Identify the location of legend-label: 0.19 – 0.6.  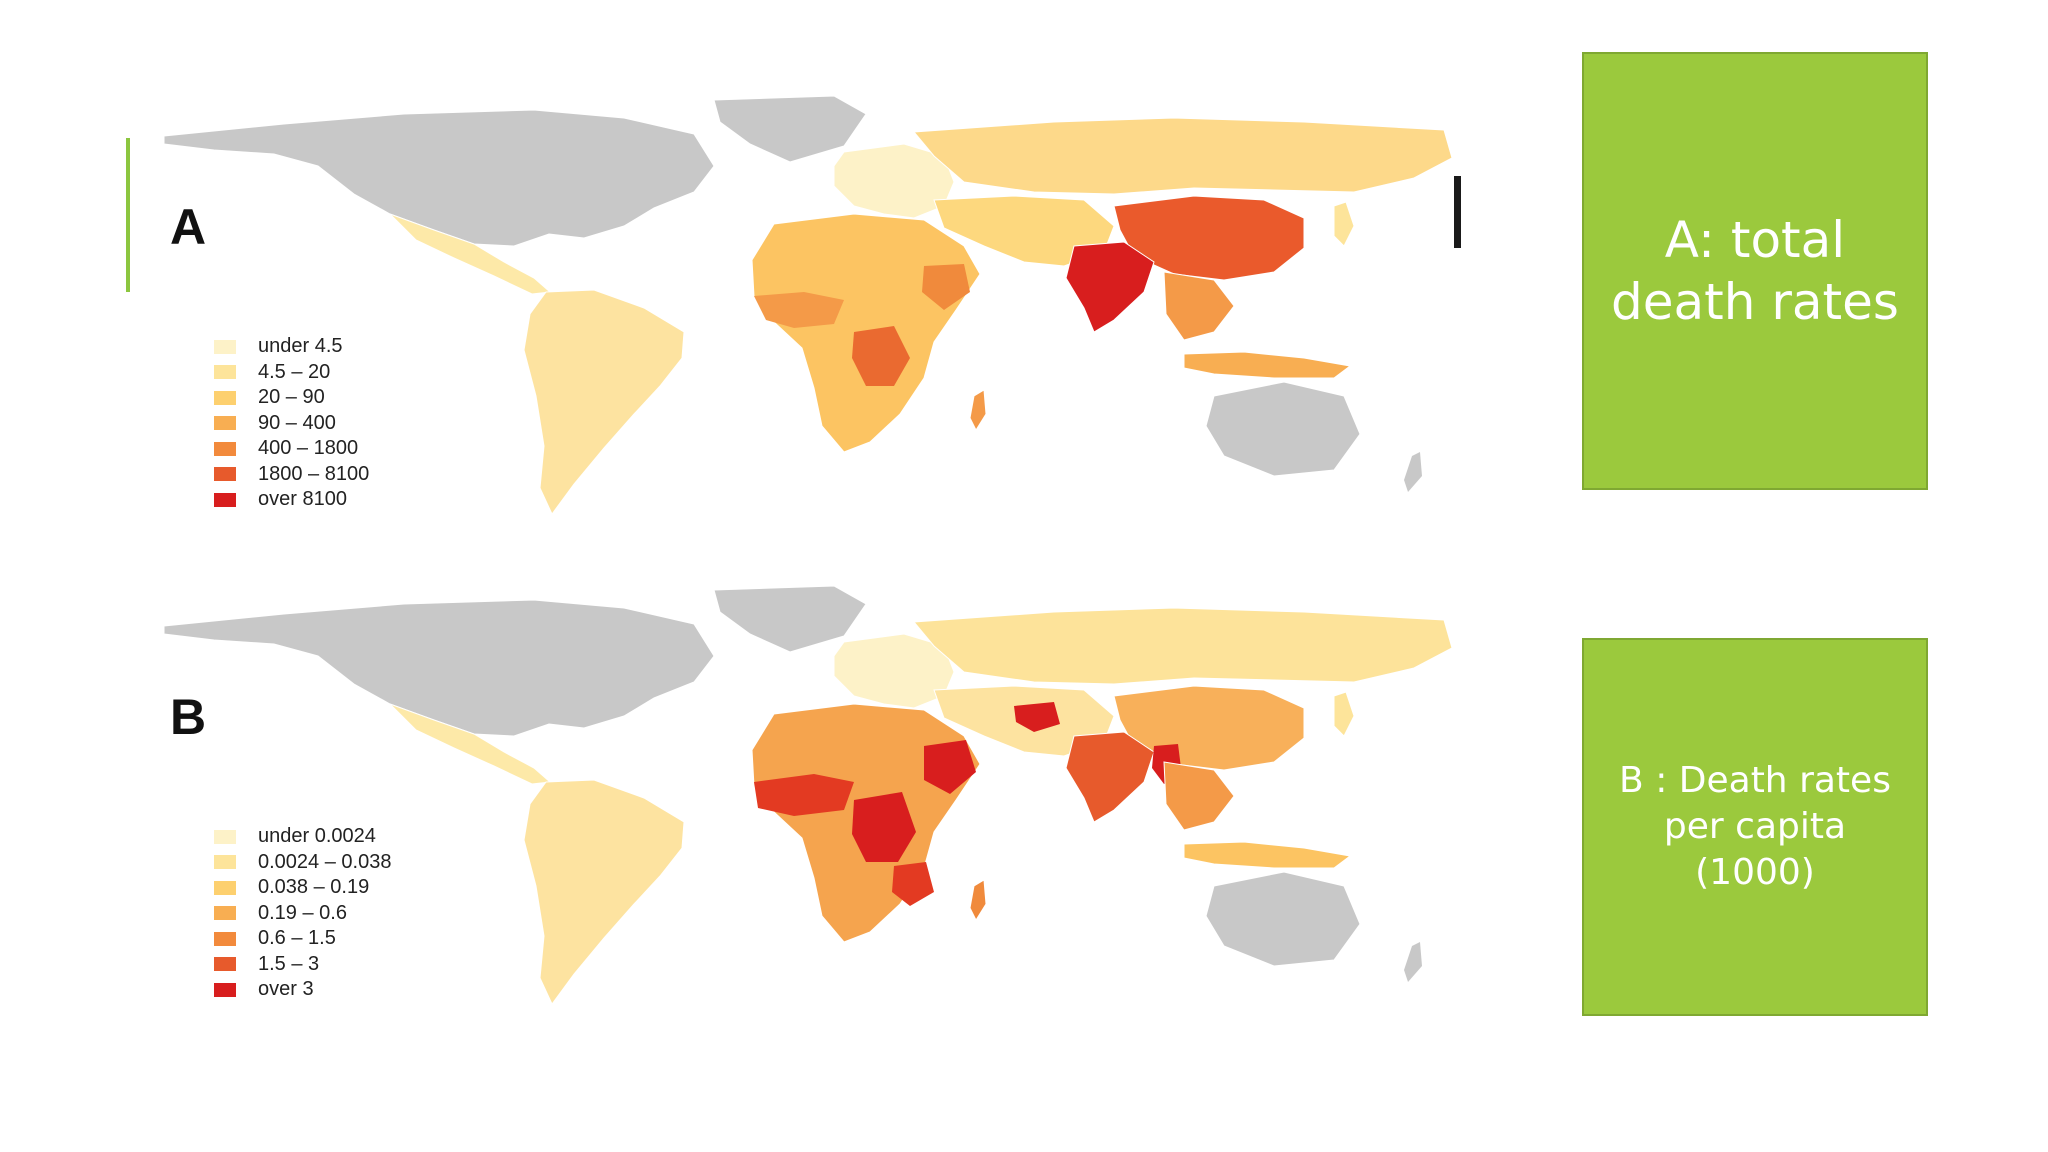
(302, 912).